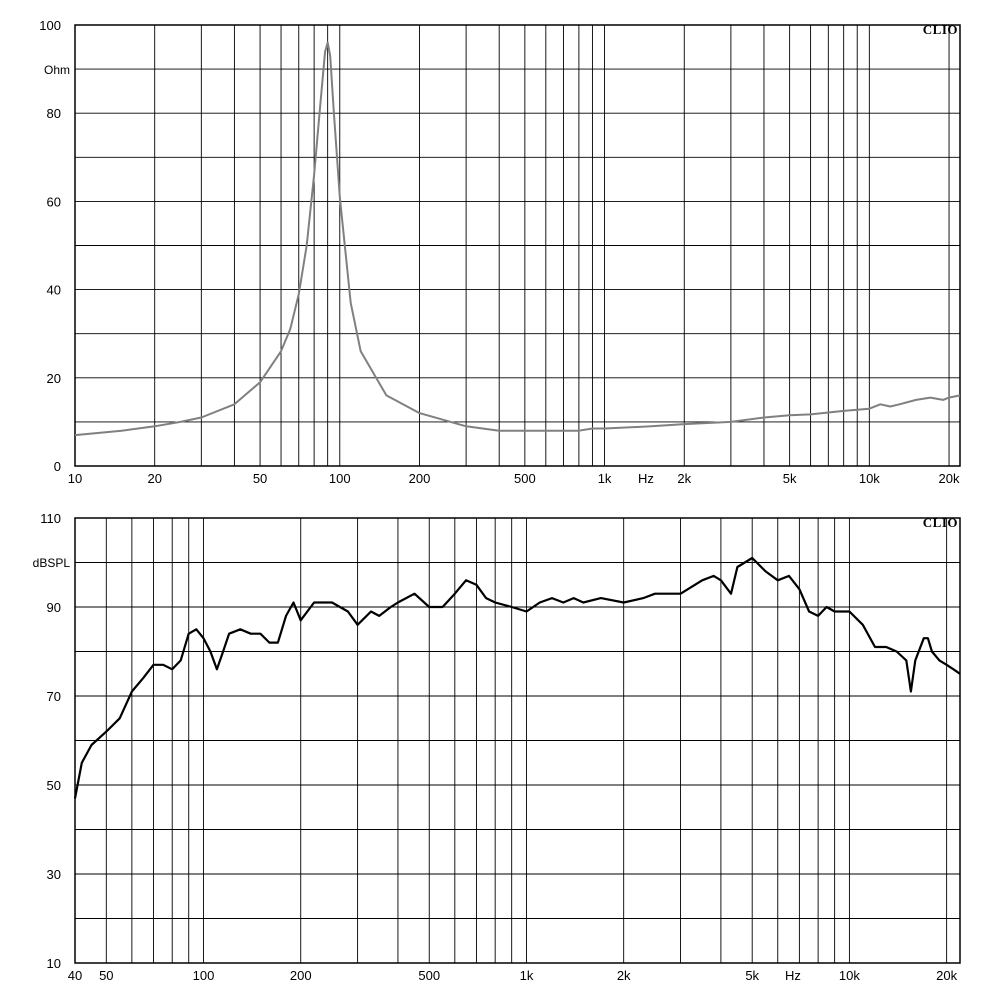  Describe the element at coordinates (54, 201) in the screenshot. I see `y-tick-label: 60` at that location.